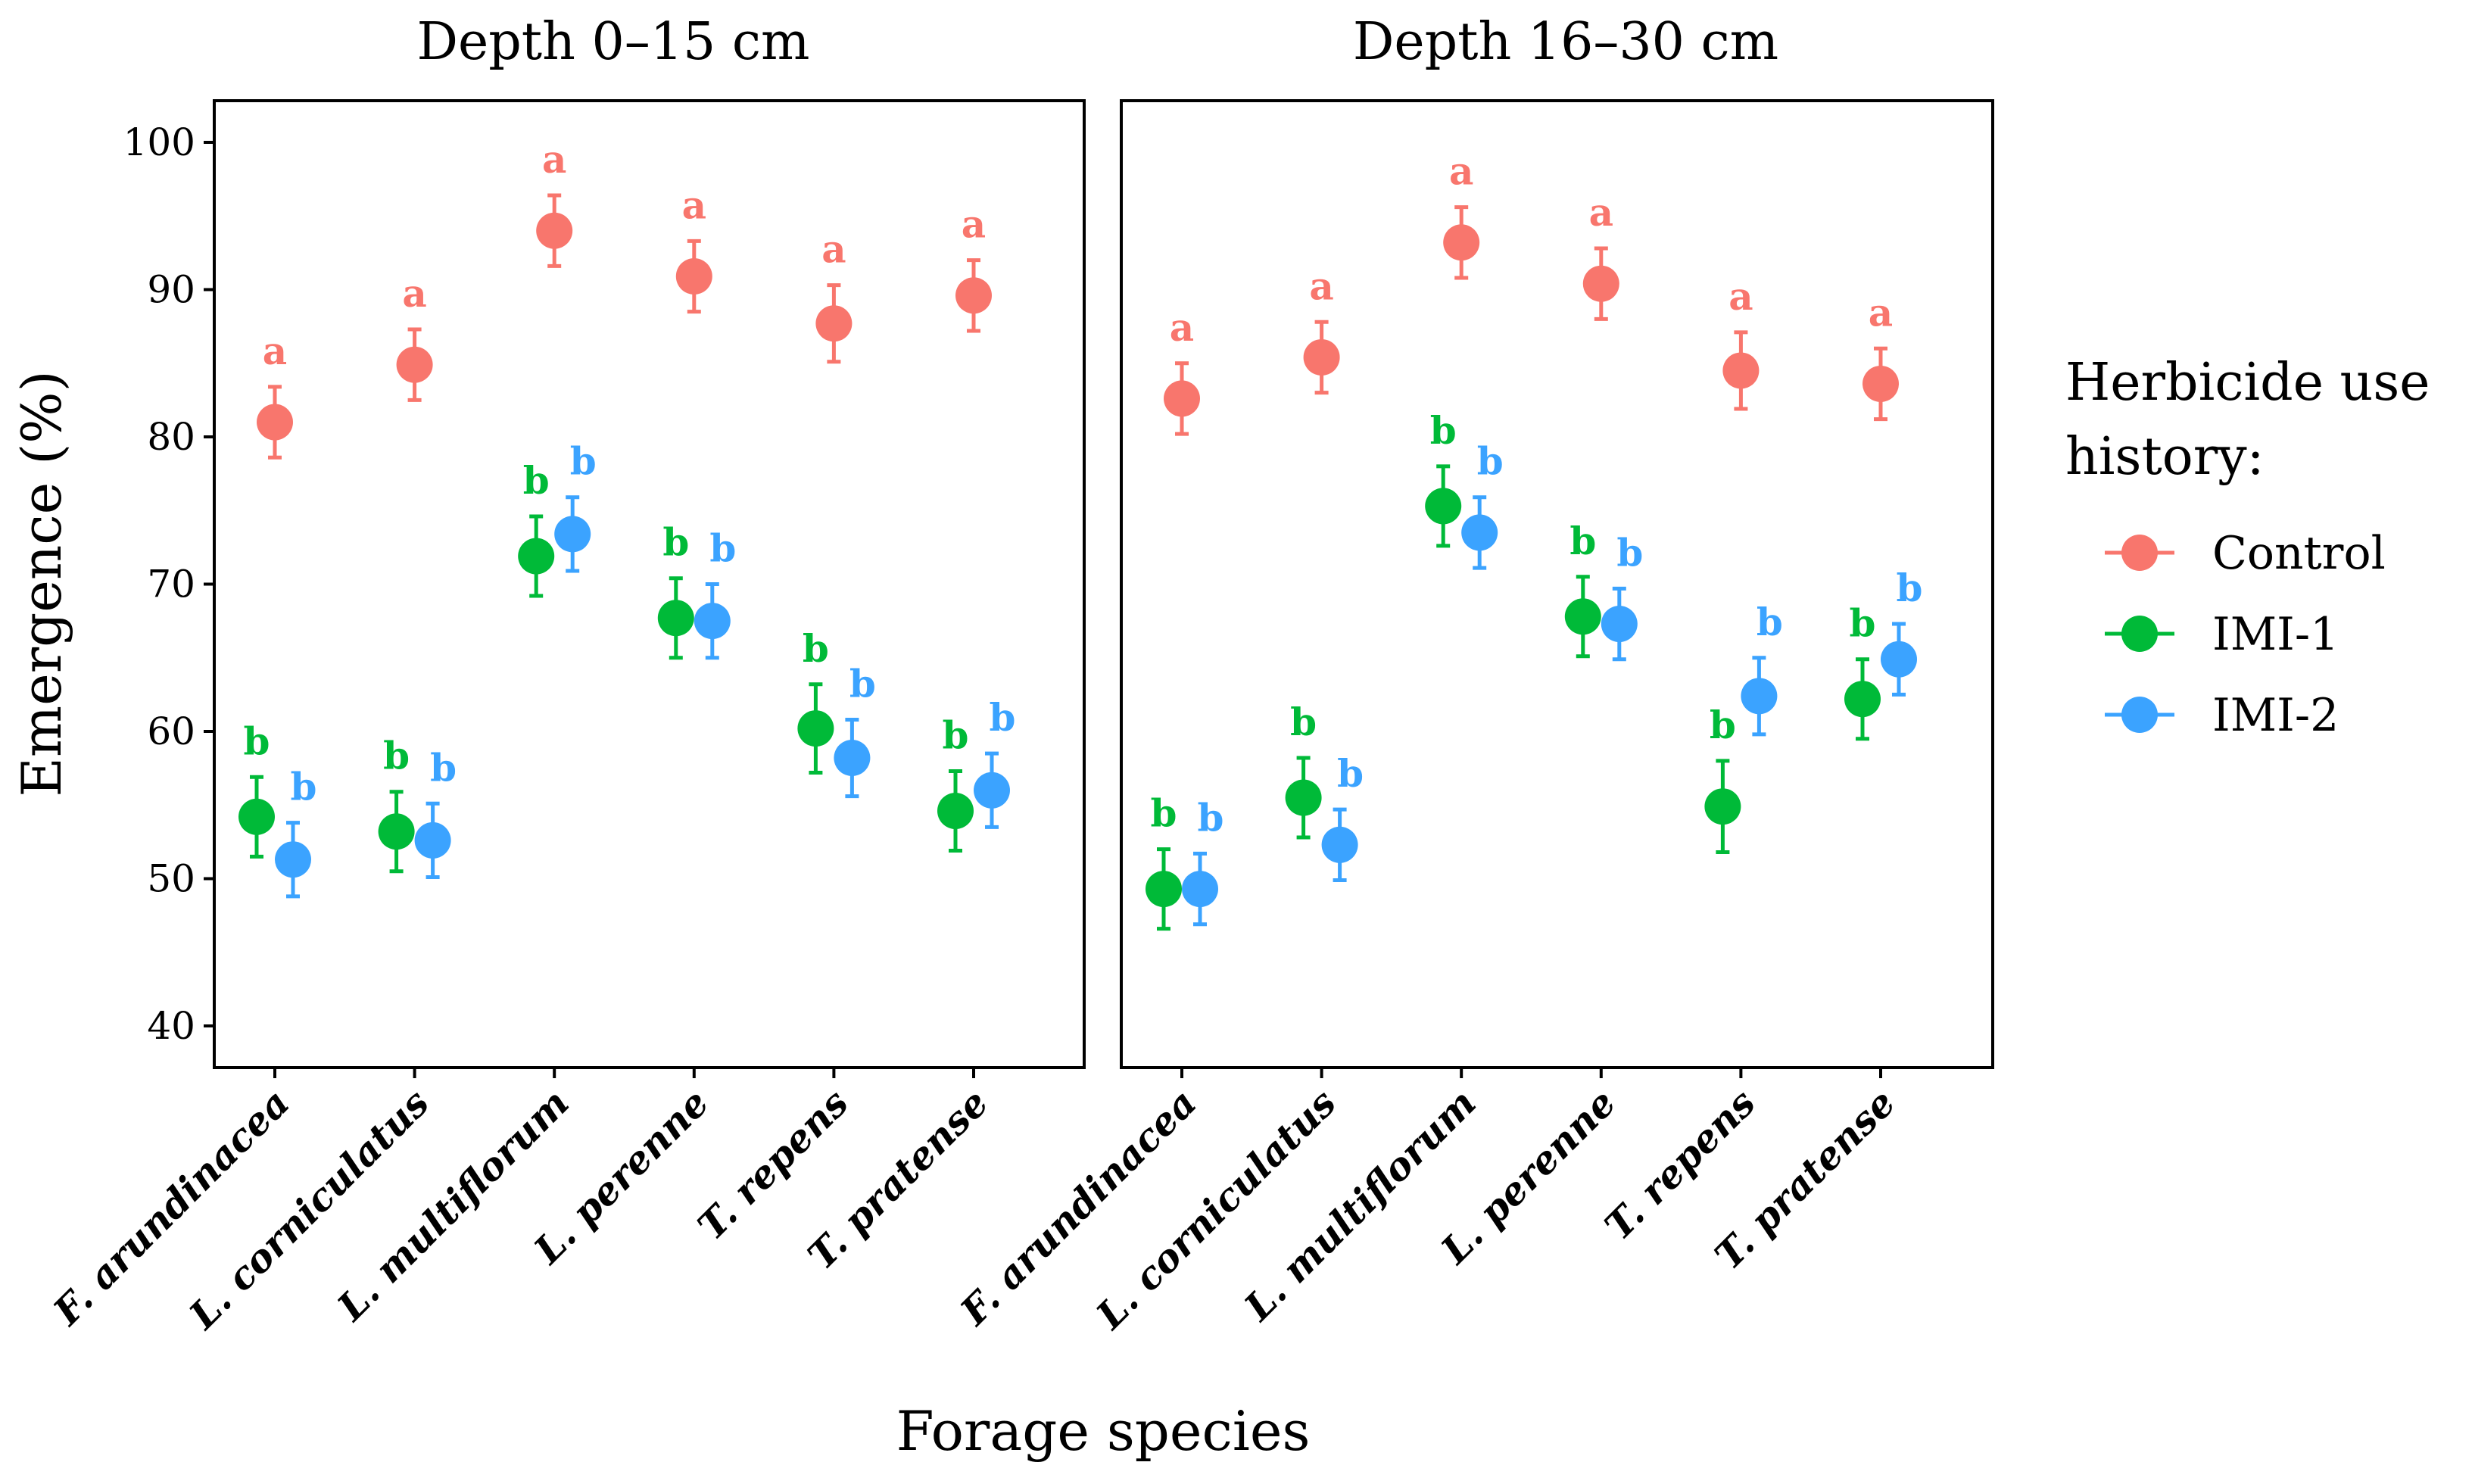 This screenshot has width=2475, height=1484. What do you see at coordinates (1182, 327) in the screenshot?
I see `letter-p1-Control-0: a` at bounding box center [1182, 327].